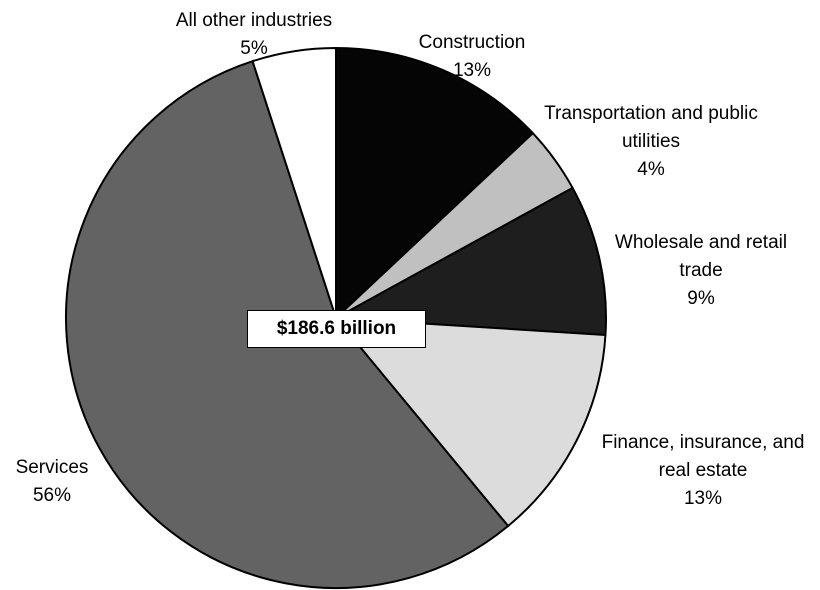  I want to click on slice-percent-label-4: 56%, so click(52, 495).